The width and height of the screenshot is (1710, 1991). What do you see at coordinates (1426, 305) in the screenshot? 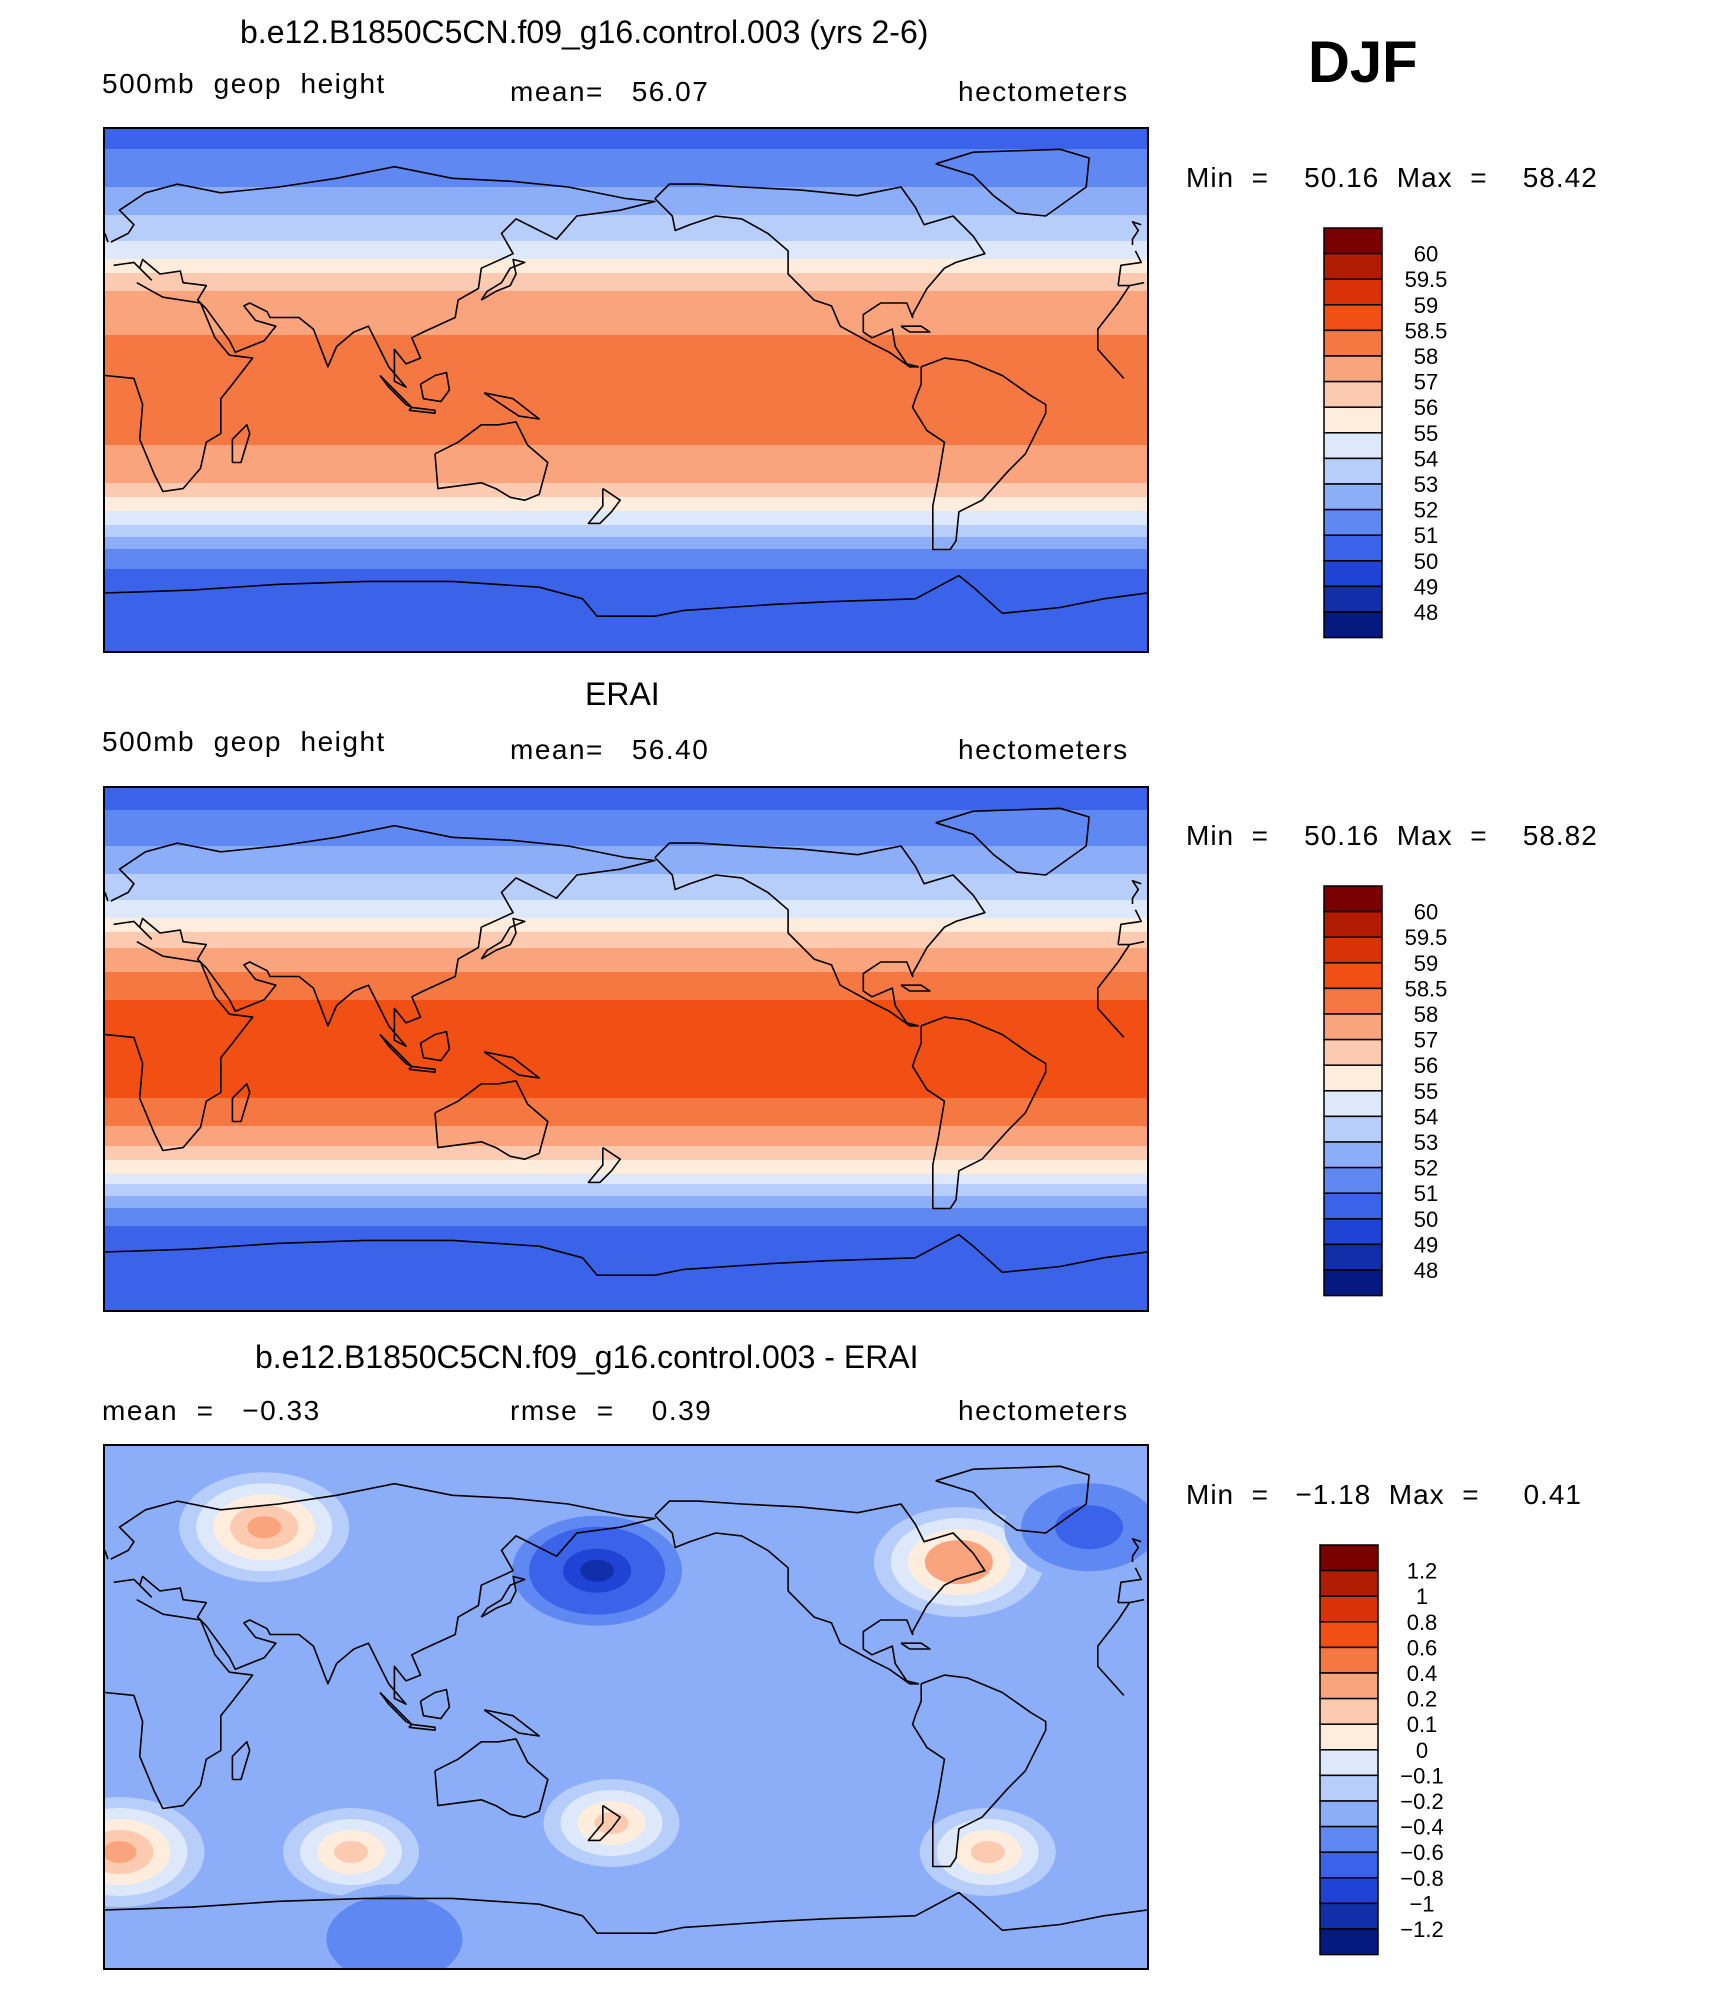
I see `colorbar-tick-label: 59` at bounding box center [1426, 305].